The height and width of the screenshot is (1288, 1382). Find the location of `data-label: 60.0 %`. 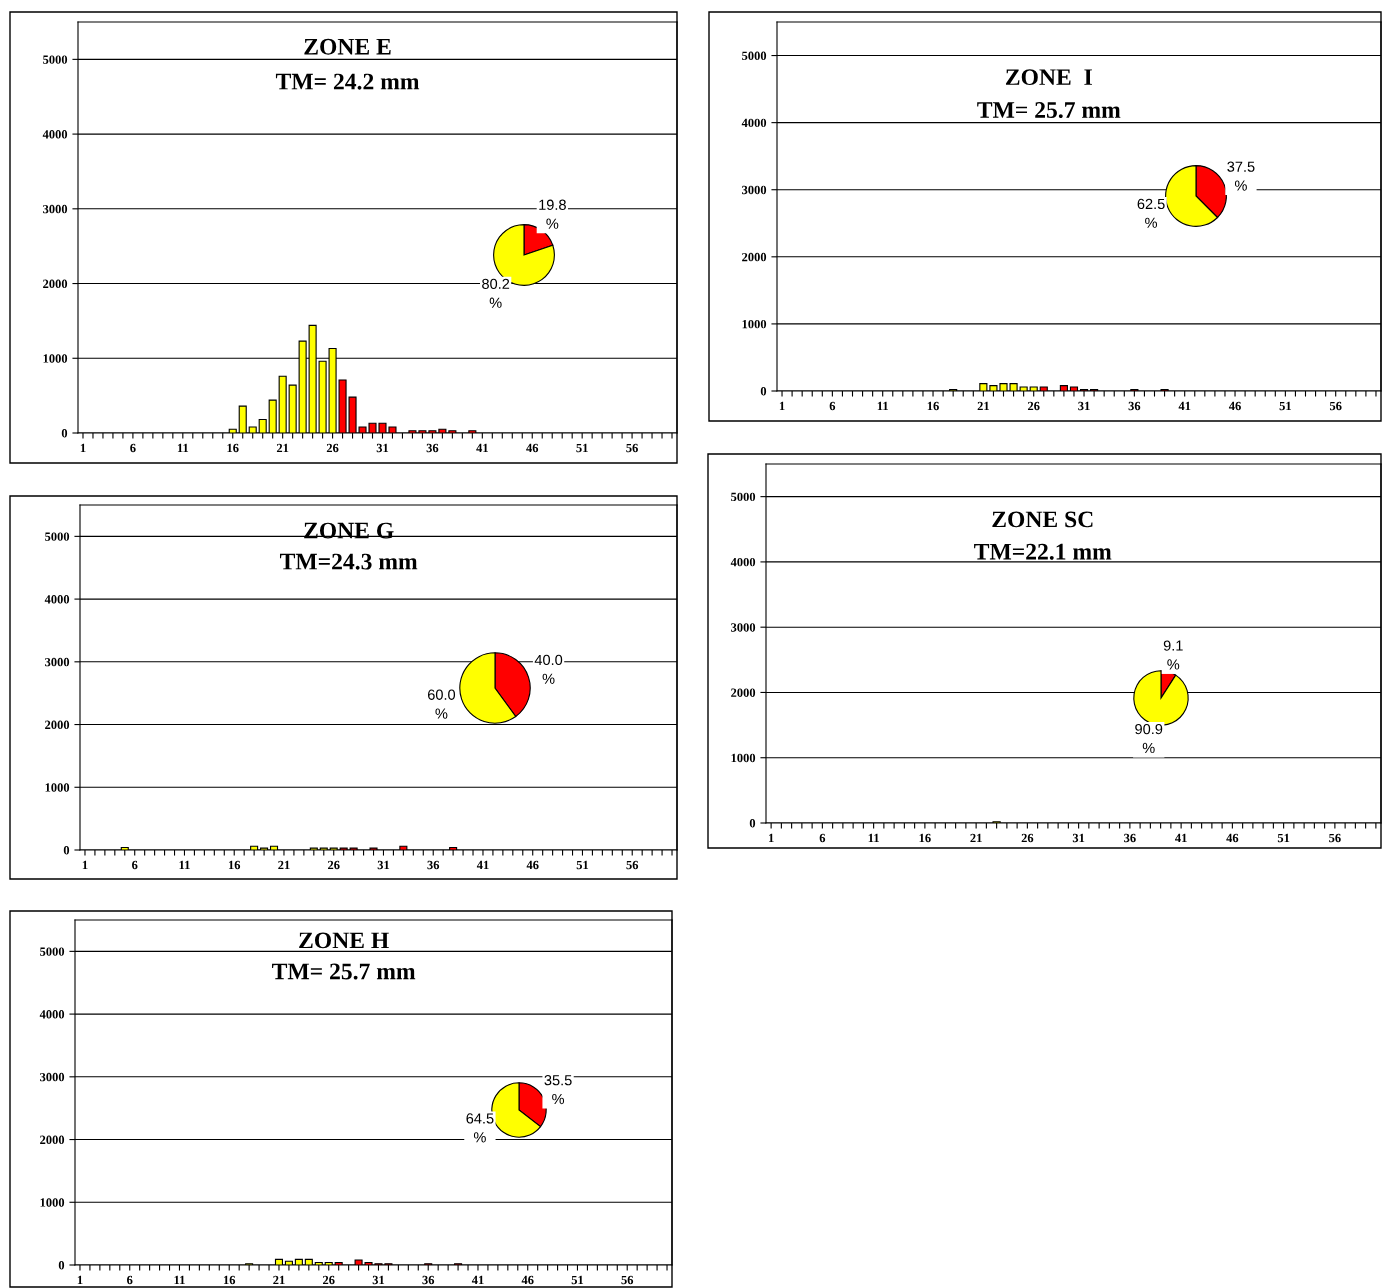

data-label: 60.0 % is located at coordinates (441, 704).